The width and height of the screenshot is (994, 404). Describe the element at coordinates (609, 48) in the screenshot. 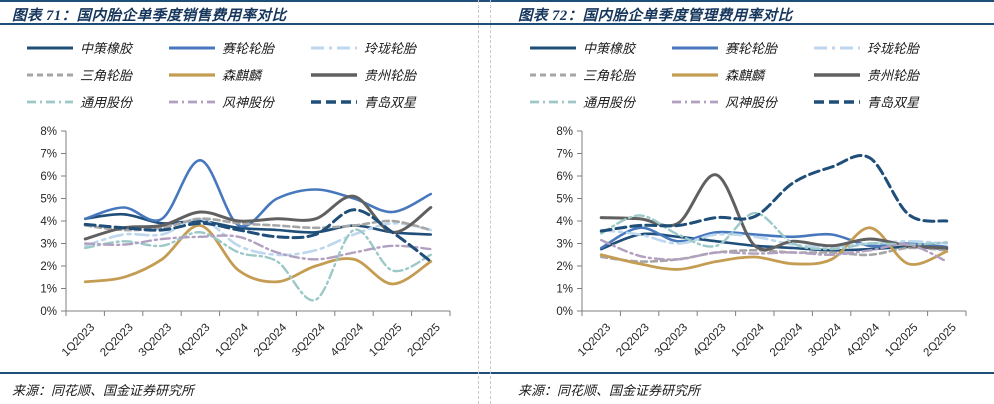

I see `legend-label: 中策橡胶` at that location.